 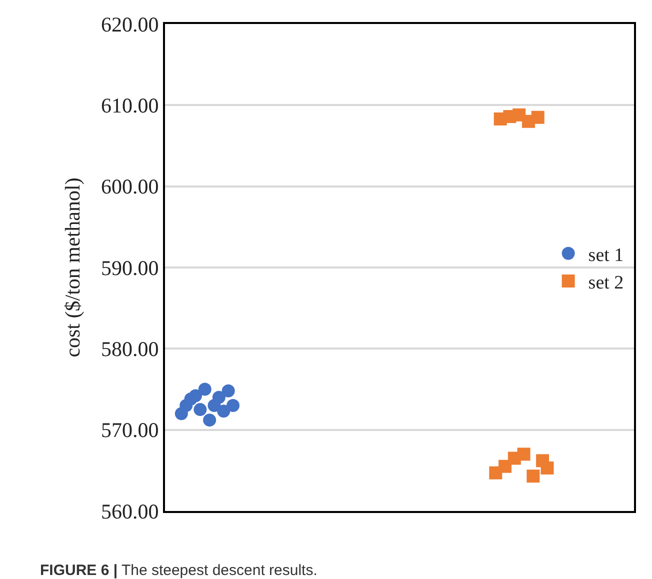 I want to click on y-tick-label: 580.00, so click(x=130, y=349).